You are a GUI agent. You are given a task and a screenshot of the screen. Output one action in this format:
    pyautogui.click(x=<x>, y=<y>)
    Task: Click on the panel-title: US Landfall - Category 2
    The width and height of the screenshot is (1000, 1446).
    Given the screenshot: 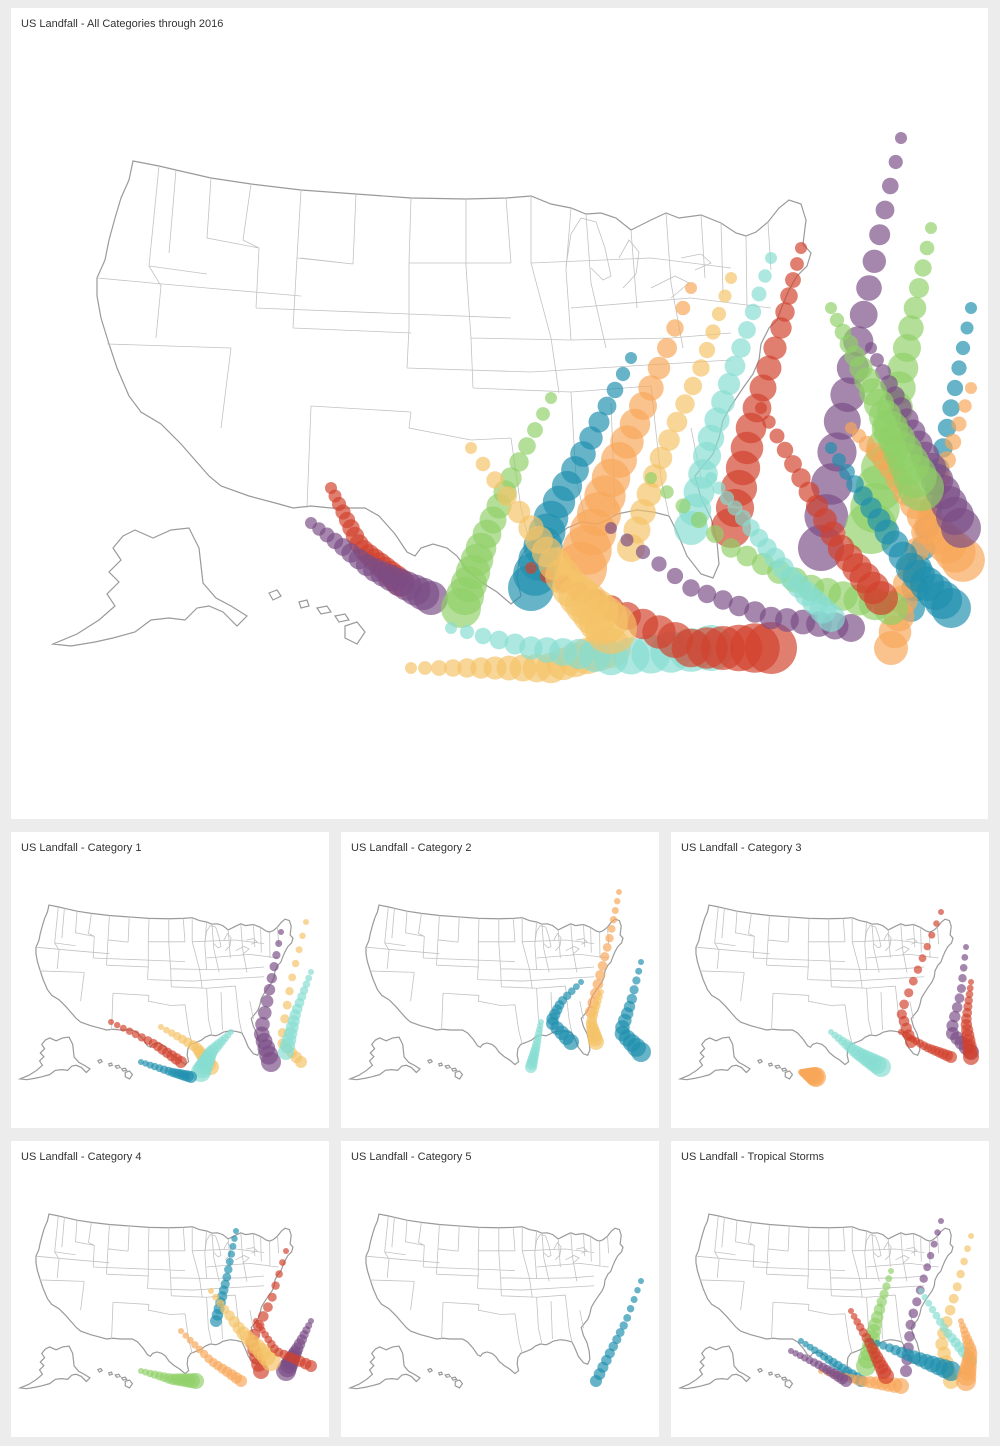 What is the action you would take?
    pyautogui.click(x=411, y=848)
    